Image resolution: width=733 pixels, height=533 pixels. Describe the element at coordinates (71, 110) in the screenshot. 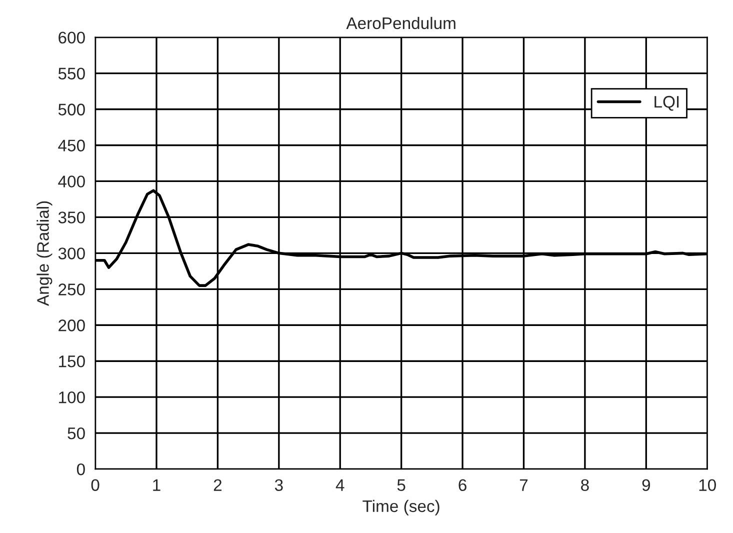

I see `y-tick-label: 500` at that location.